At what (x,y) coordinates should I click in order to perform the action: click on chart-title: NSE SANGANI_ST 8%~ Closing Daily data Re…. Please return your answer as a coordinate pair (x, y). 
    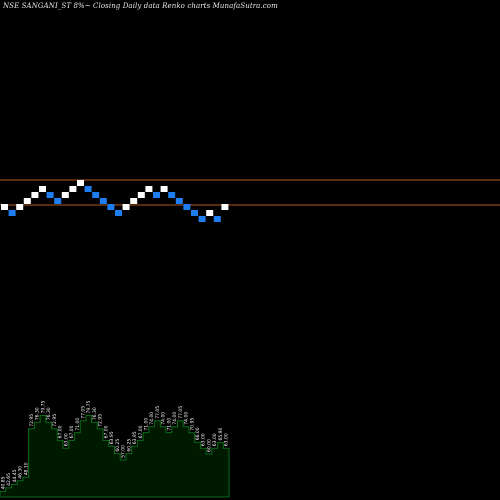
    Looking at the image, I should click on (140, 6).